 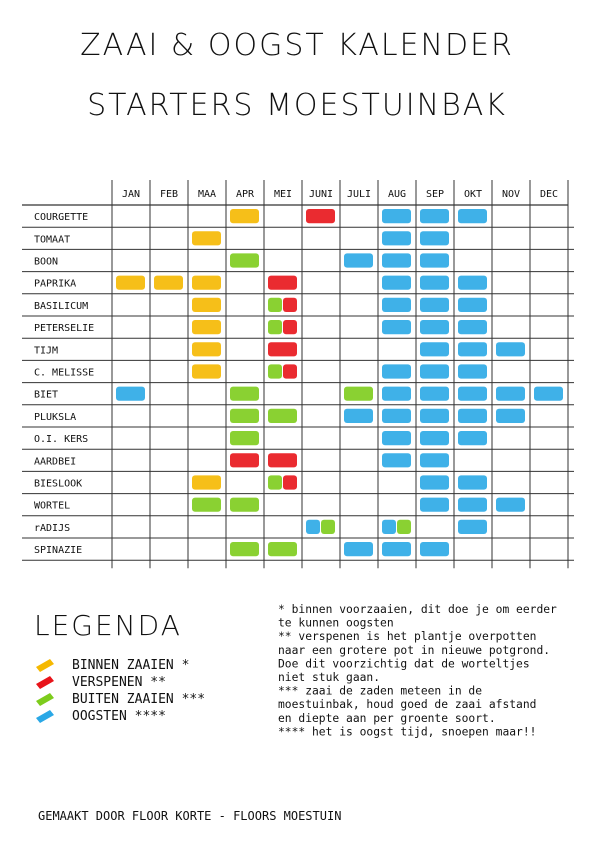 I want to click on legend-label: BUITEN ZAAIEN ***, so click(x=138, y=699).